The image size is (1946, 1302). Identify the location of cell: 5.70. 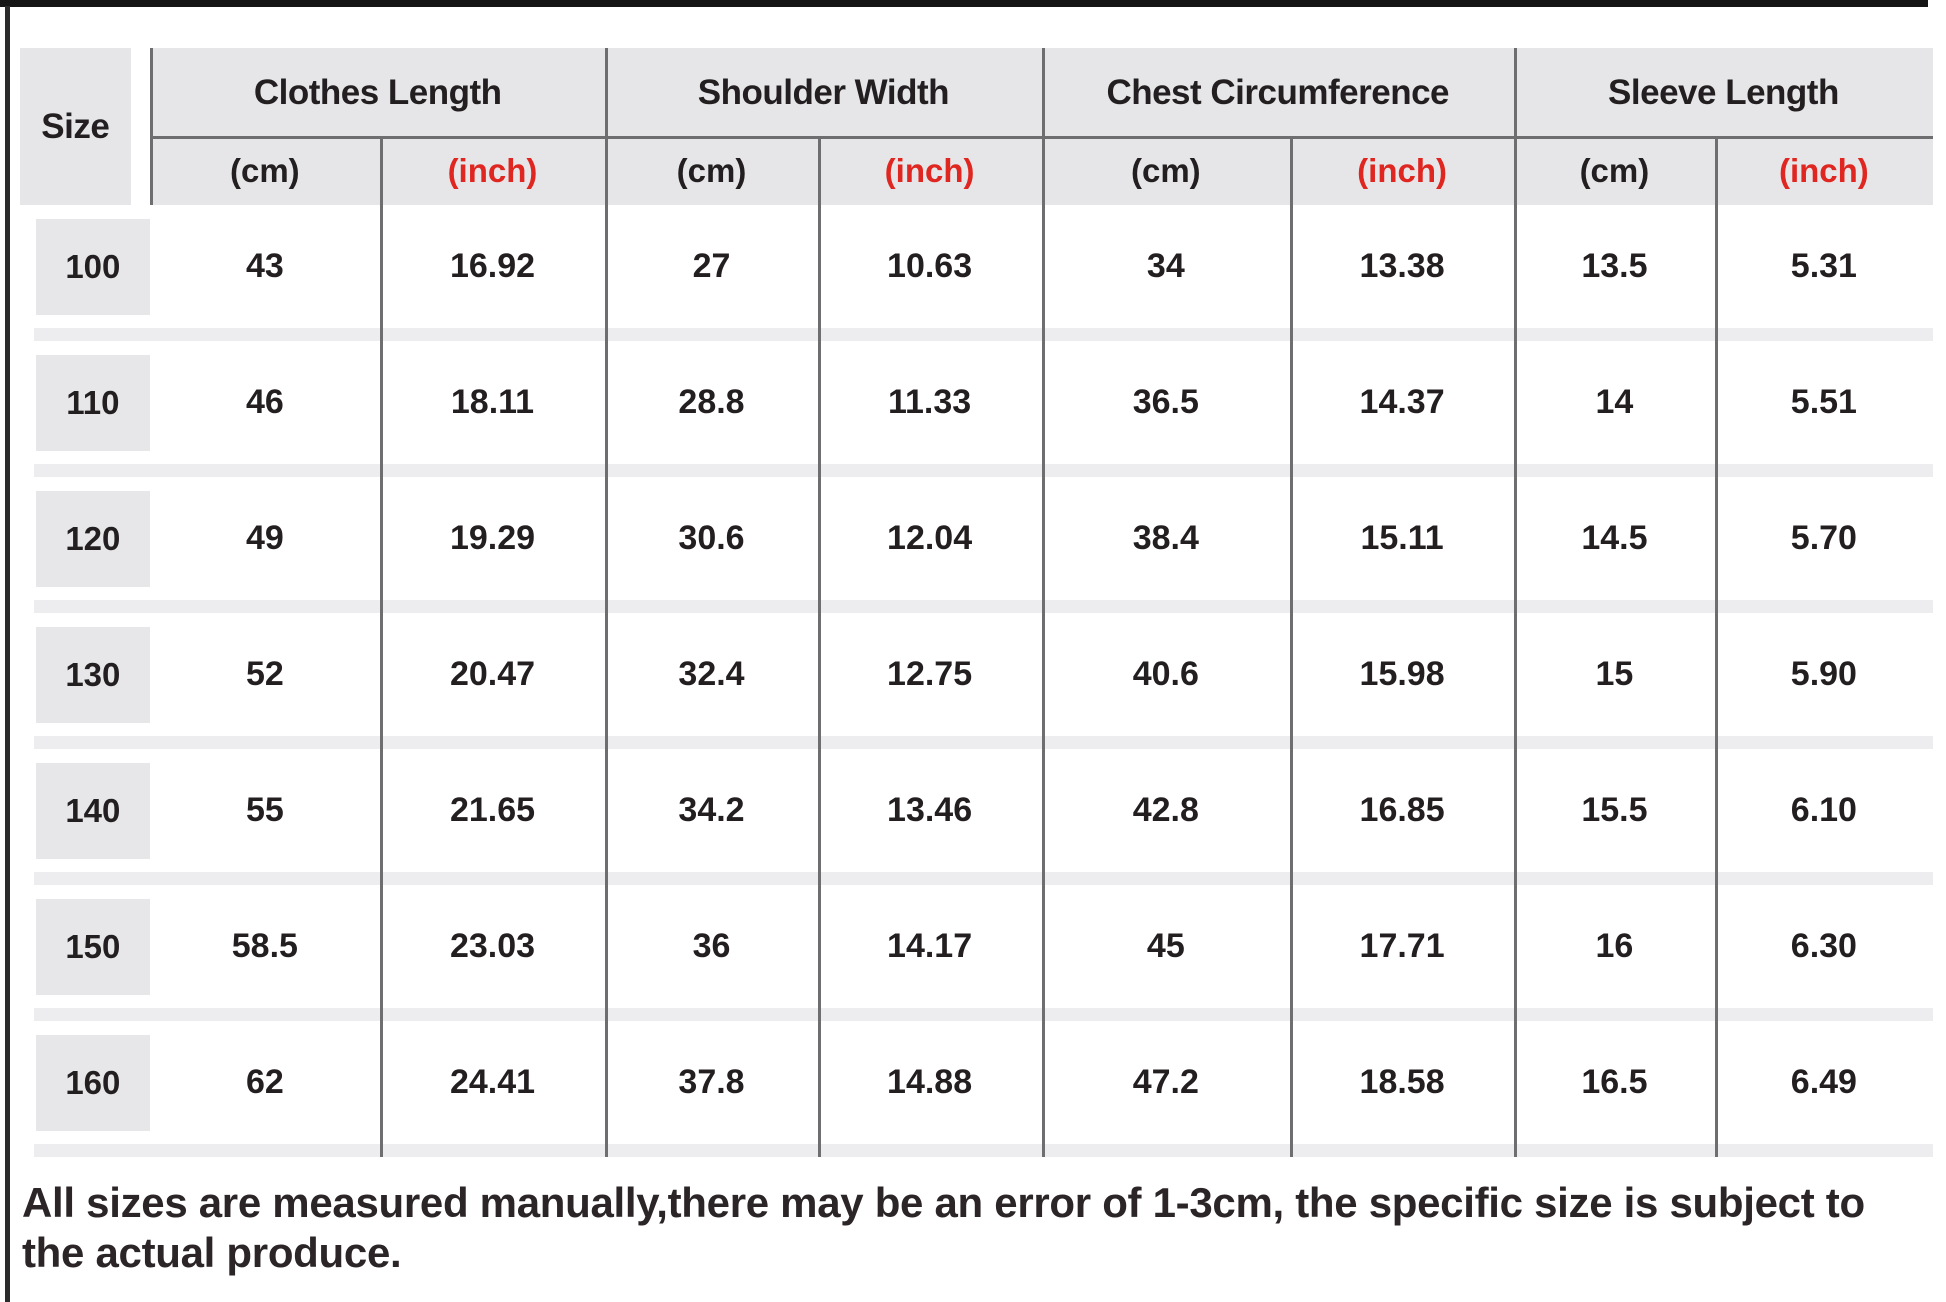
(1823, 538).